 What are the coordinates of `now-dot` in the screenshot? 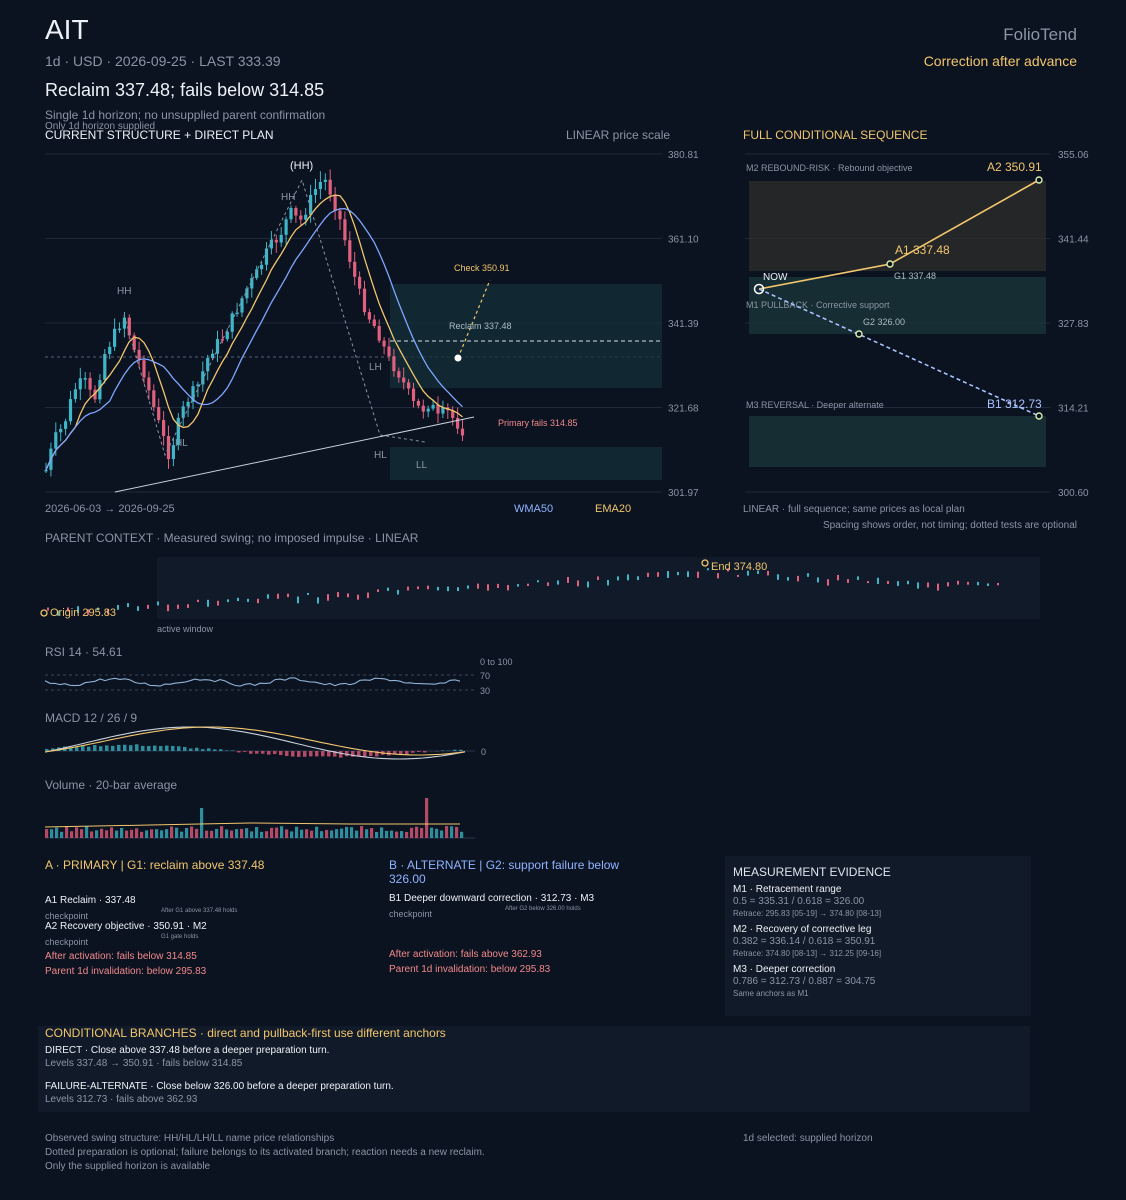 It's located at (759, 289).